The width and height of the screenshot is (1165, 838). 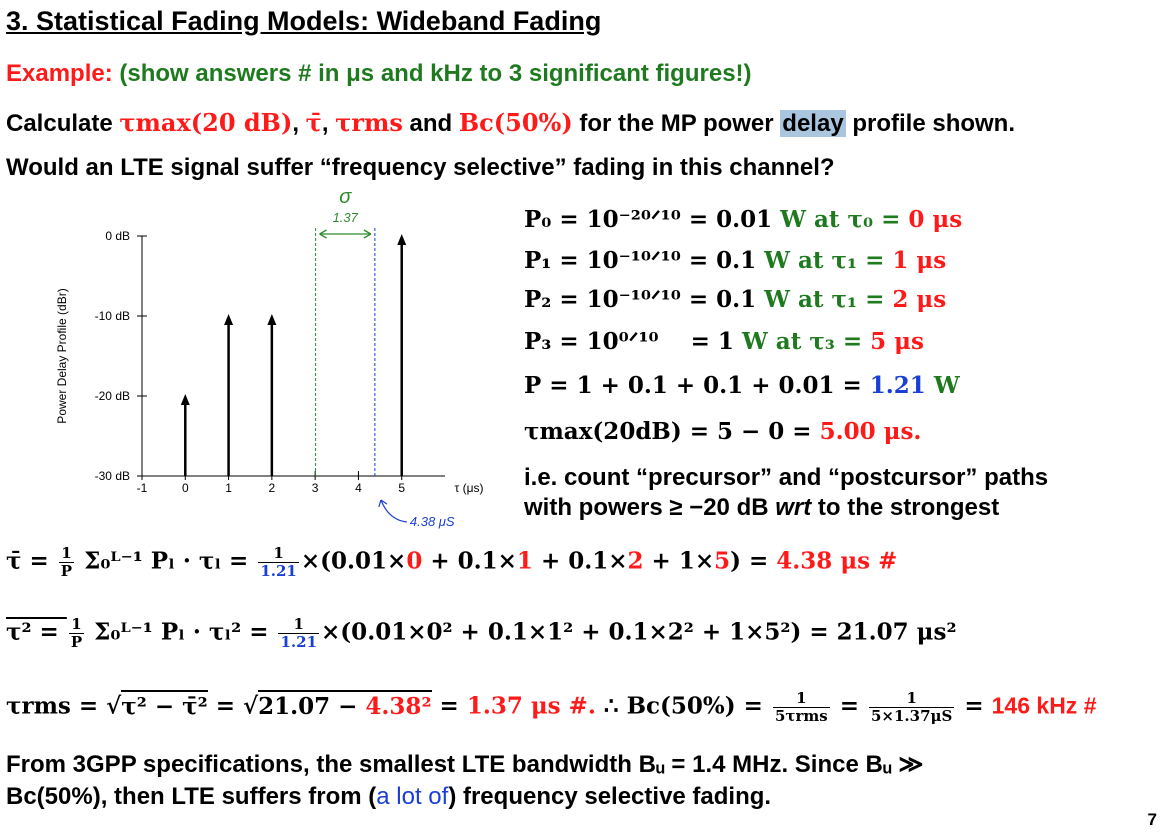 What do you see at coordinates (802, 341) in the screenshot?
I see `power-eq-3-unit: W at τ₃ =` at bounding box center [802, 341].